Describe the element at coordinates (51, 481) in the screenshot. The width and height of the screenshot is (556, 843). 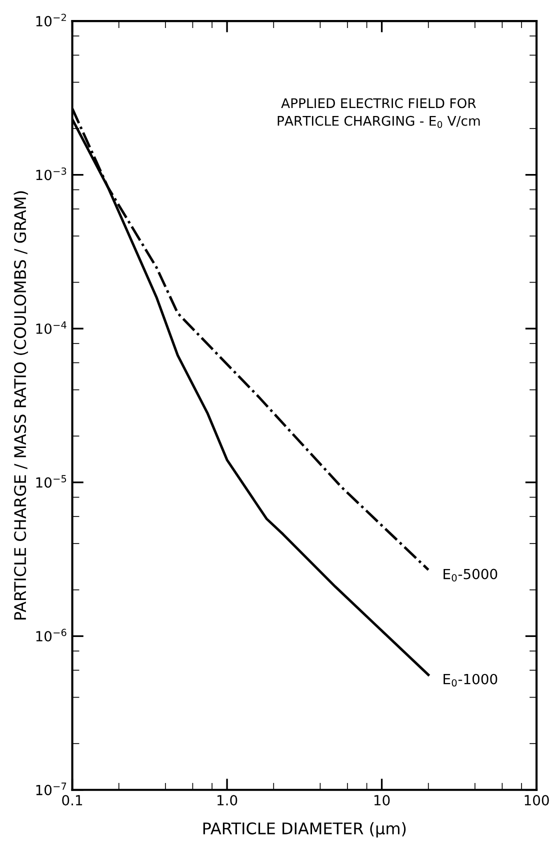
I see `y-tick-label: 10$^{−5}$` at that location.